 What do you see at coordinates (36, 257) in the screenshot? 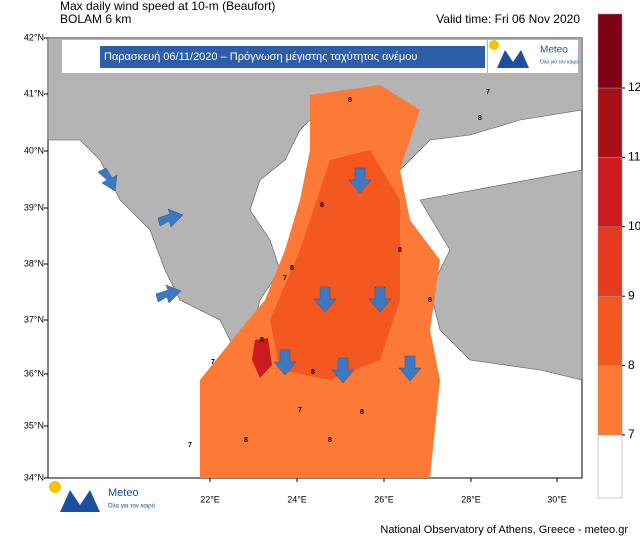
I see `lat-labels: 42°N 41°N 40°N 39°N 38°N 37°N 36°N 35°N 34°N` at bounding box center [36, 257].